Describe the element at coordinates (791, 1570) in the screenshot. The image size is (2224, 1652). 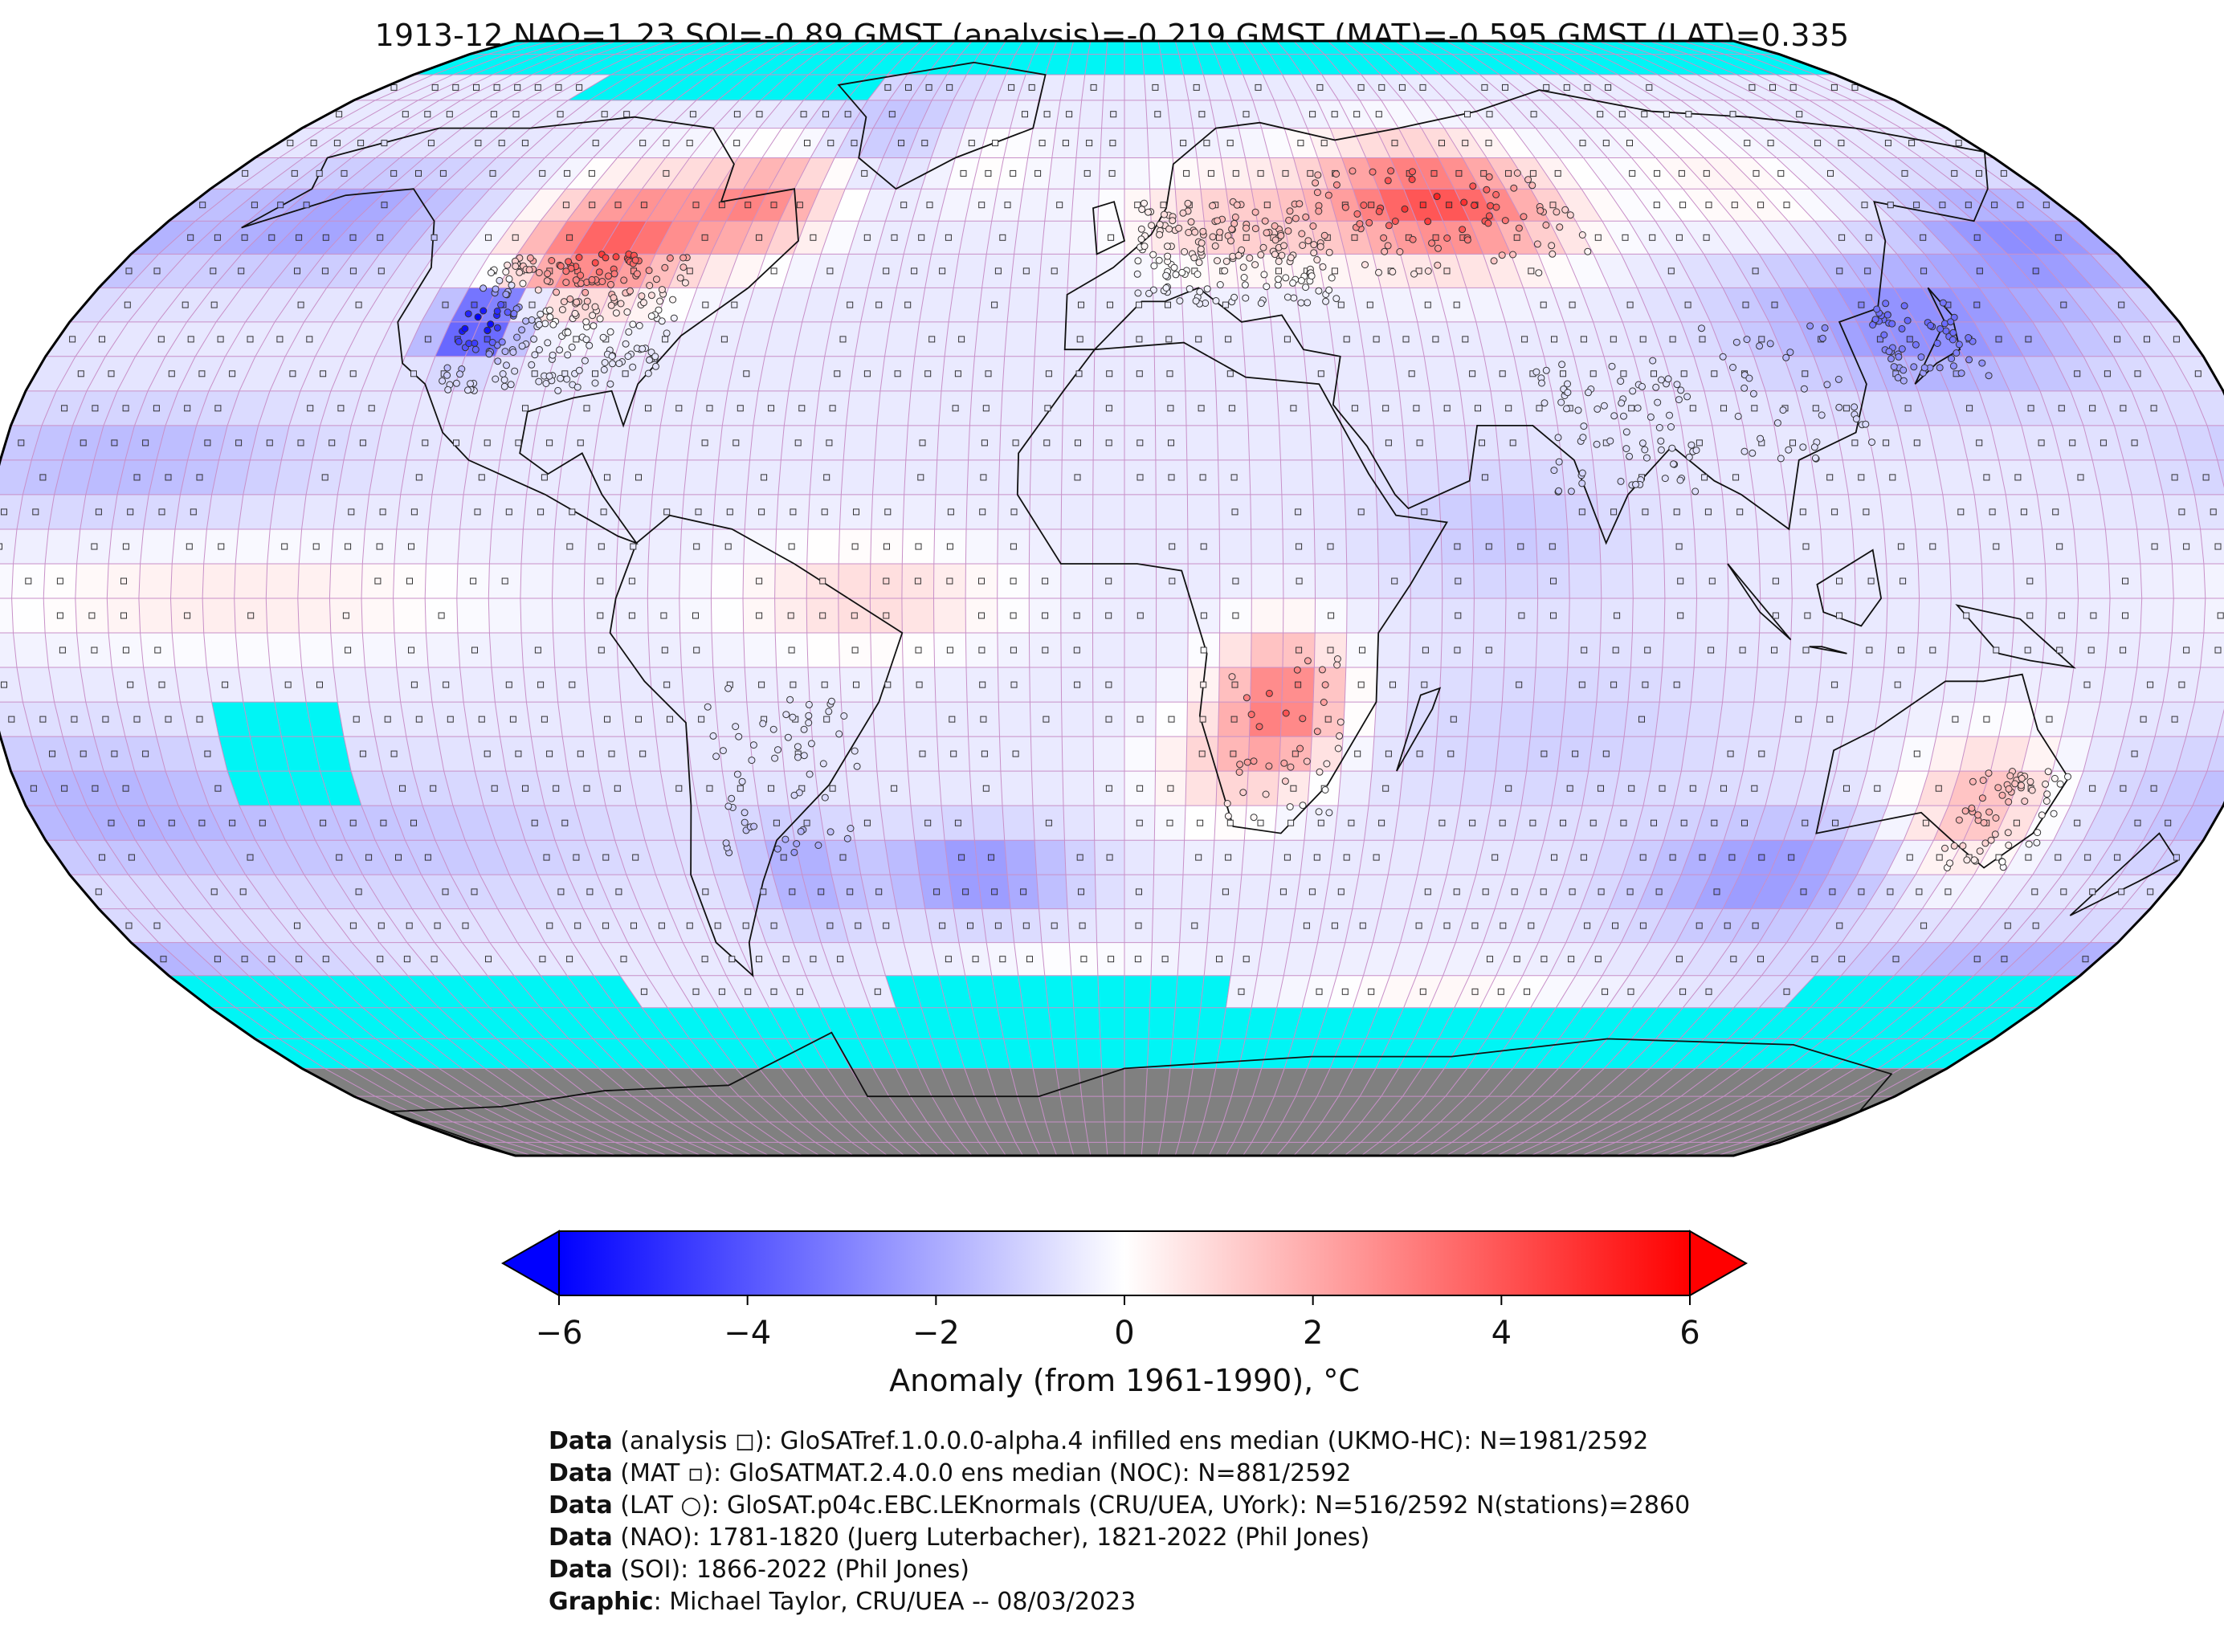
I see `credit-text: (SOI): 1866-2022 (Phil Jones)` at that location.